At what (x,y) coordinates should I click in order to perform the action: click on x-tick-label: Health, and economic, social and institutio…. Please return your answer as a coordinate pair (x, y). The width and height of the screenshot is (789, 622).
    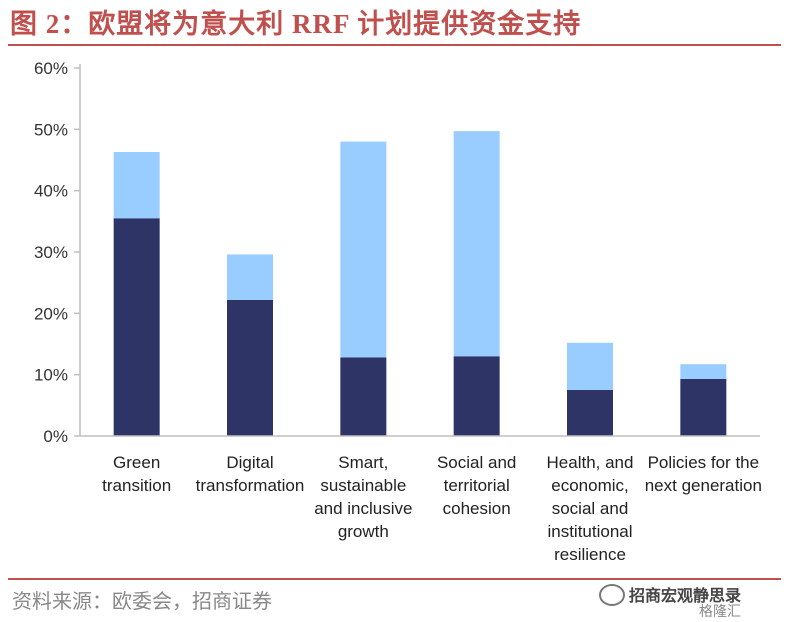
    Looking at the image, I should click on (590, 508).